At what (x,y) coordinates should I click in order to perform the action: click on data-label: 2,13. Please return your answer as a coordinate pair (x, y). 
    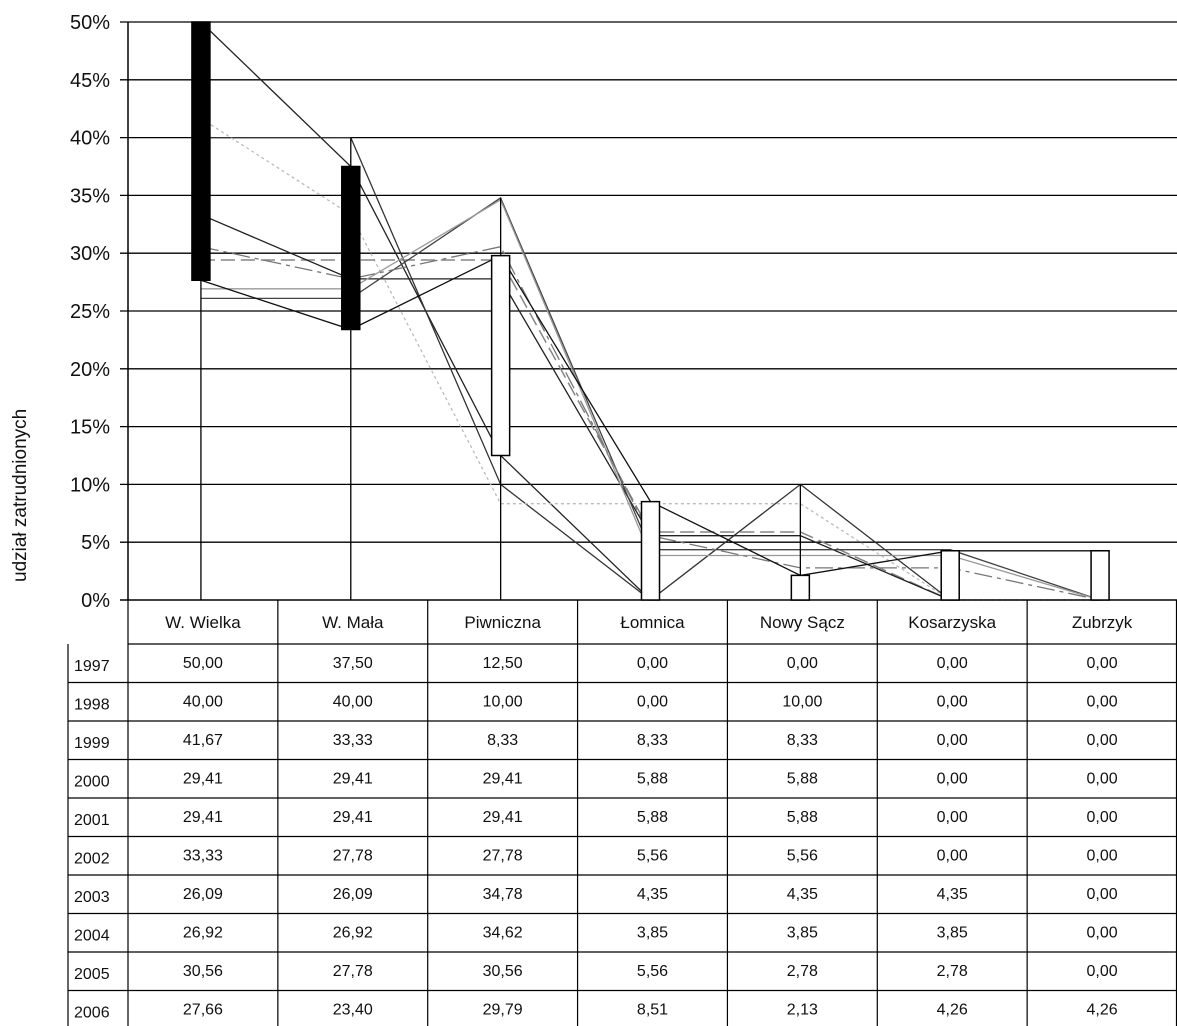
    Looking at the image, I should click on (802, 1009).